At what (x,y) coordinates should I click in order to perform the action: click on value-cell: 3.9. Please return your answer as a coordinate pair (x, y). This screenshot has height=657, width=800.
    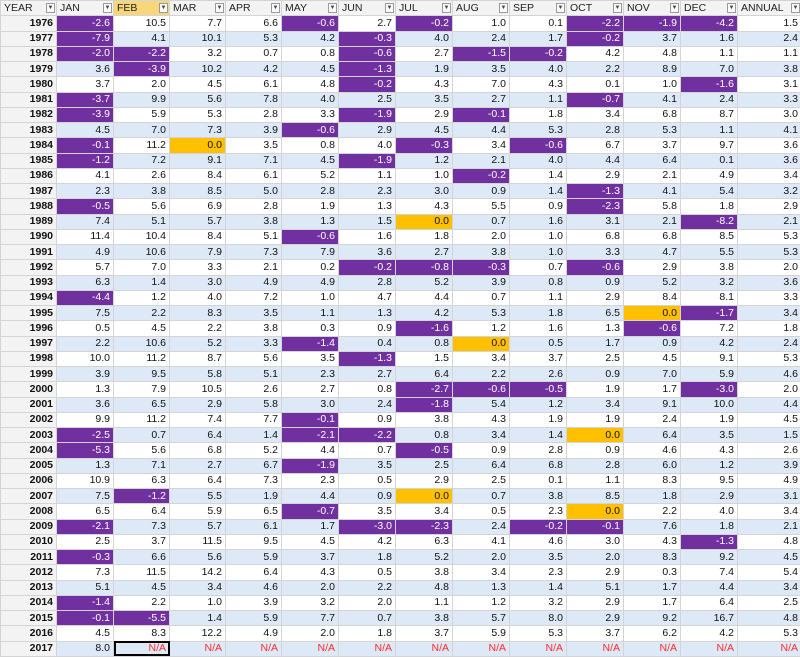
    Looking at the image, I should click on (769, 465).